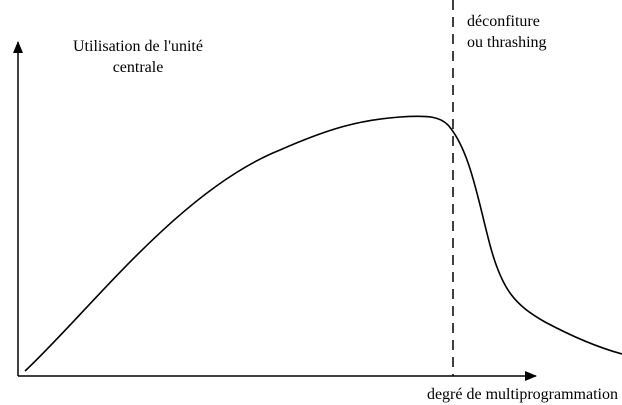 Image resolution: width=622 pixels, height=405 pixels. I want to click on y-axis-label: centrale, so click(138, 67).